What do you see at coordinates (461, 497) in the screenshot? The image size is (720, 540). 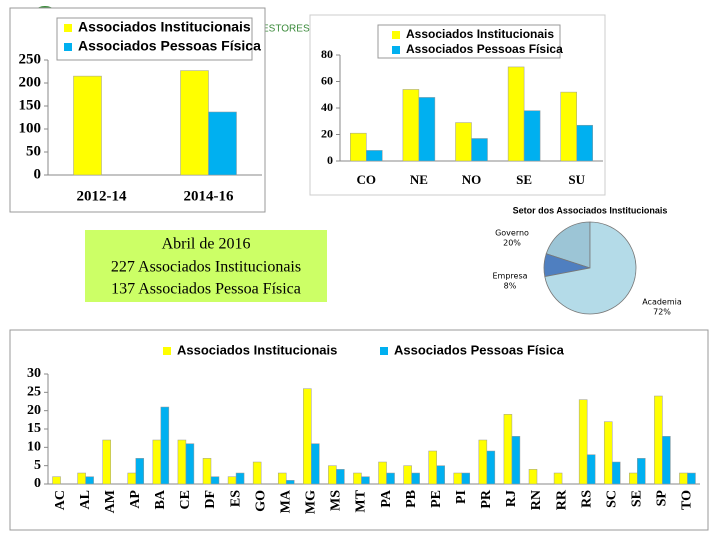 I see `x-tick-label: PI` at bounding box center [461, 497].